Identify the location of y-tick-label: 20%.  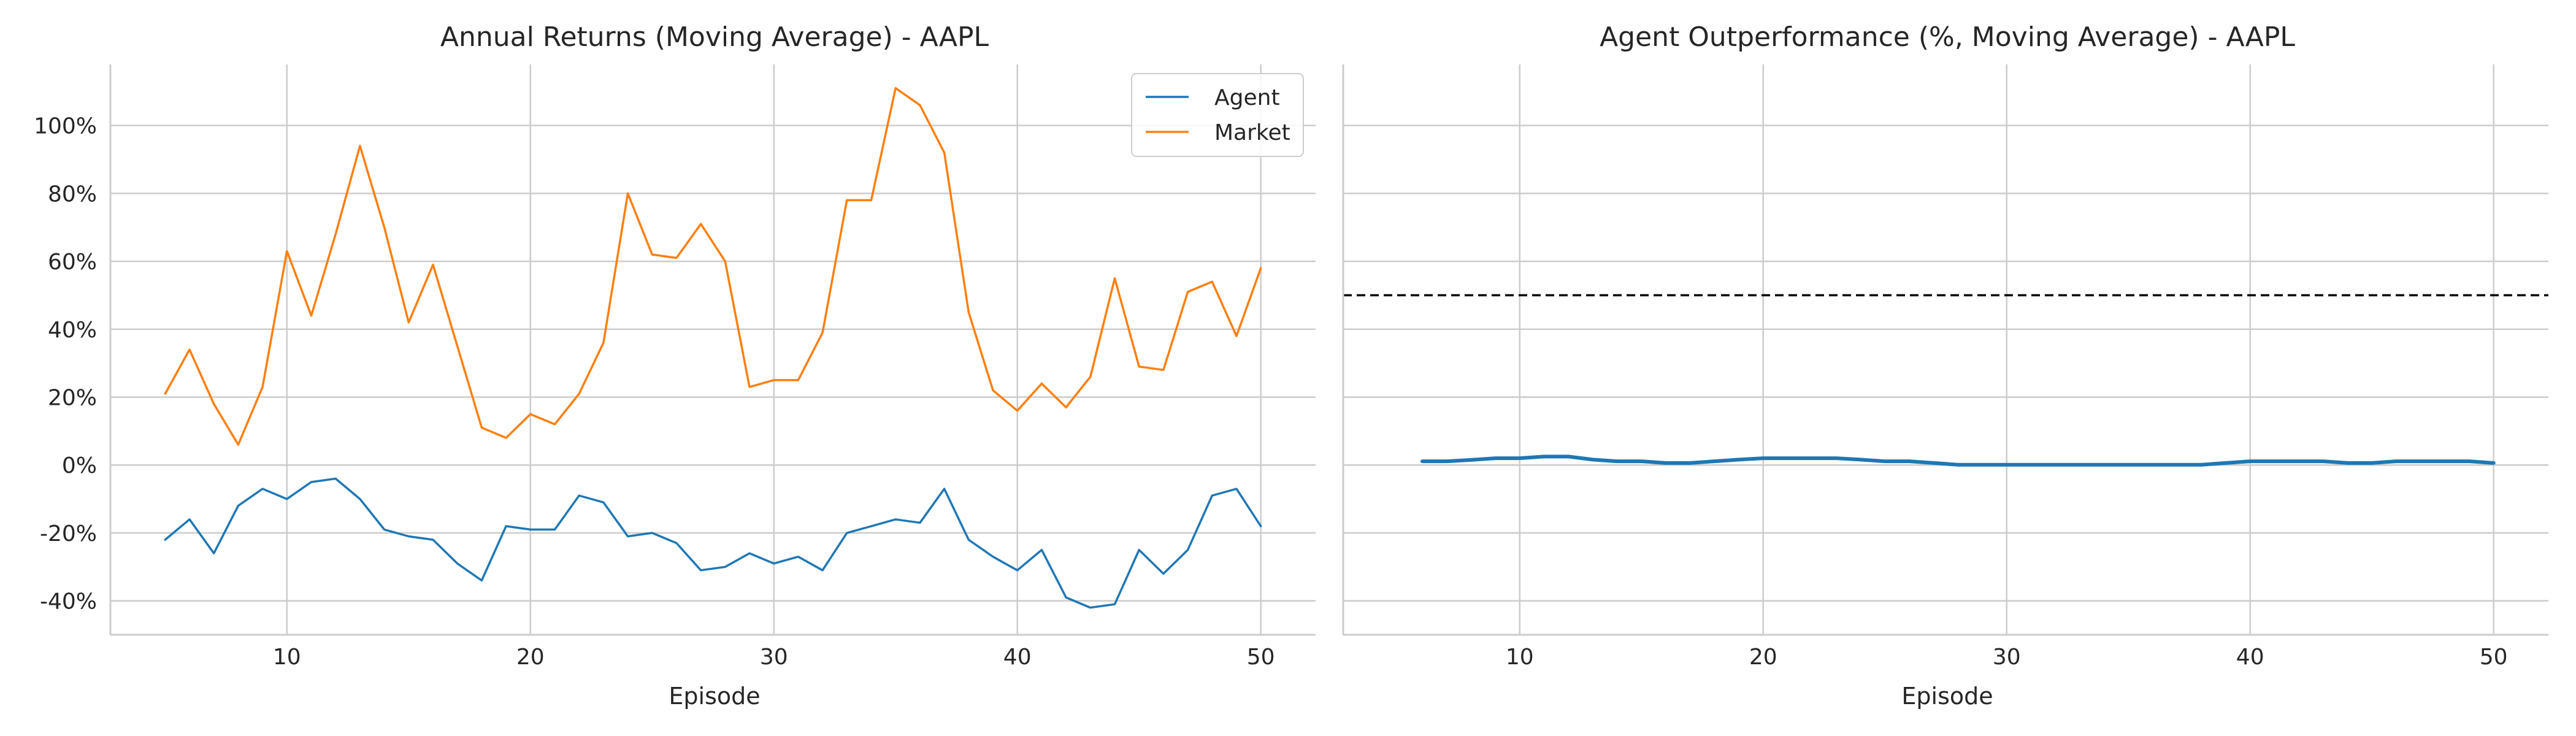
(72, 398).